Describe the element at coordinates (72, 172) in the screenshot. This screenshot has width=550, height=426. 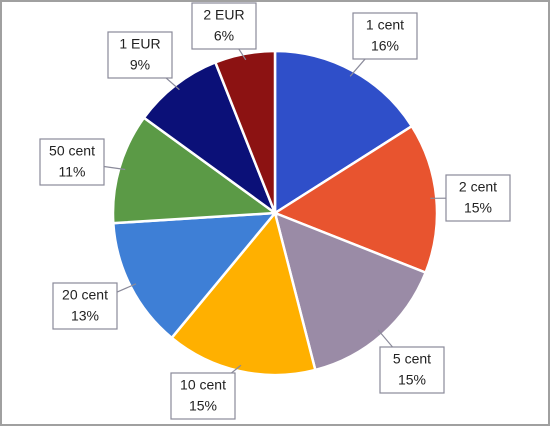
I see `value-label: 11%` at that location.